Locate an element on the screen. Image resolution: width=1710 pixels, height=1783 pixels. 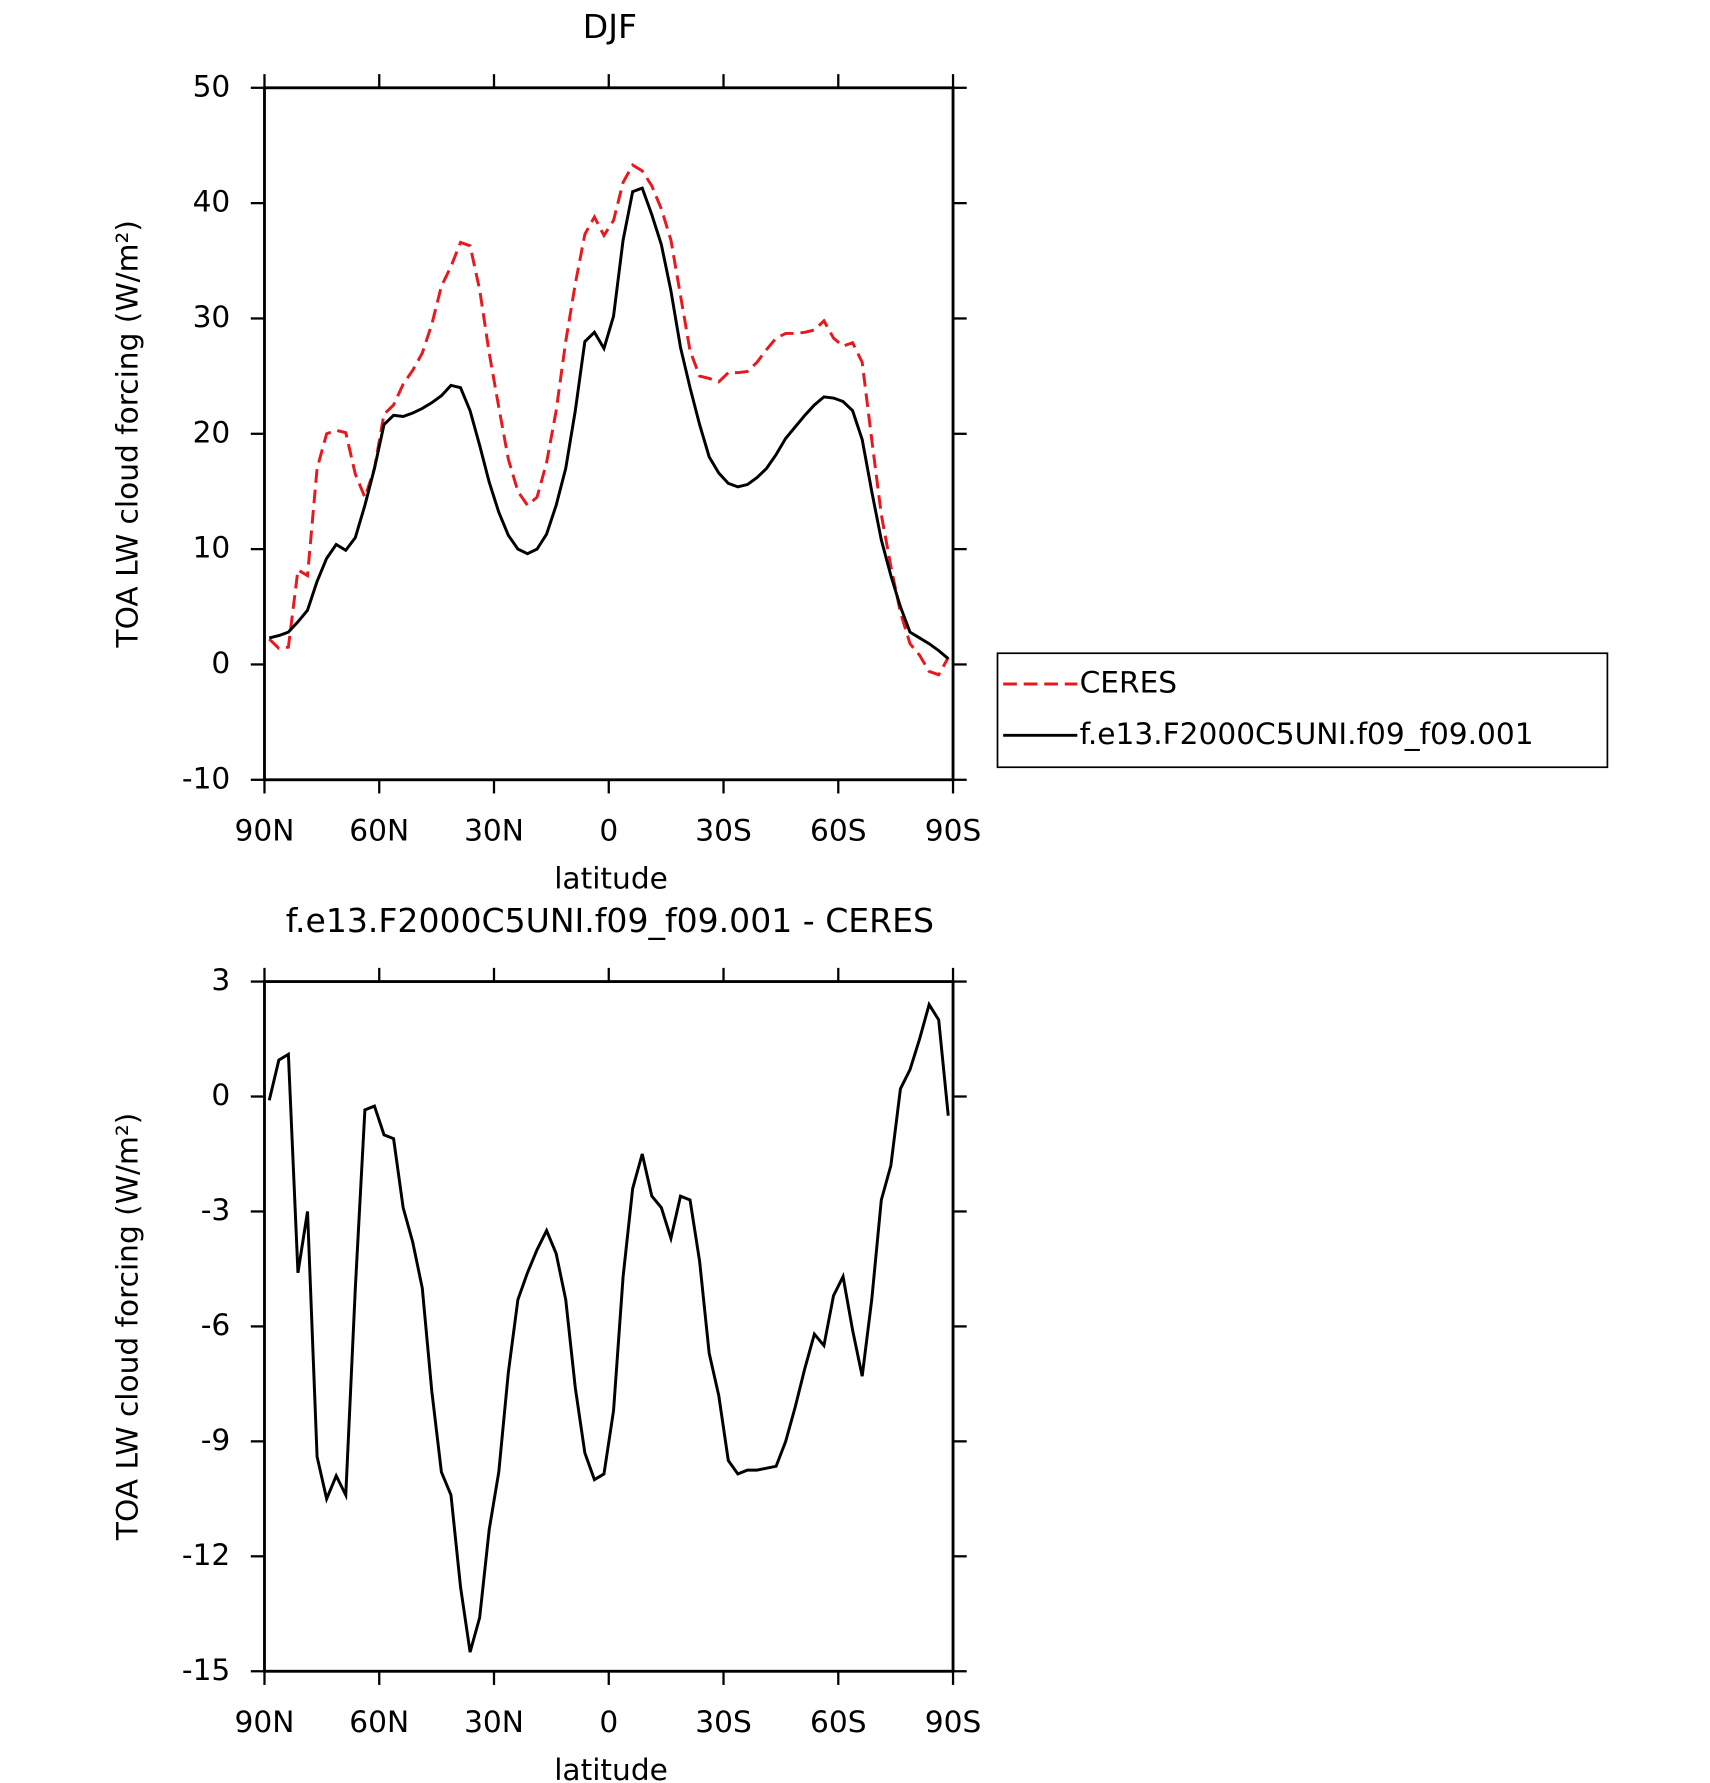
y-tick-label: 50 is located at coordinates (212, 85).